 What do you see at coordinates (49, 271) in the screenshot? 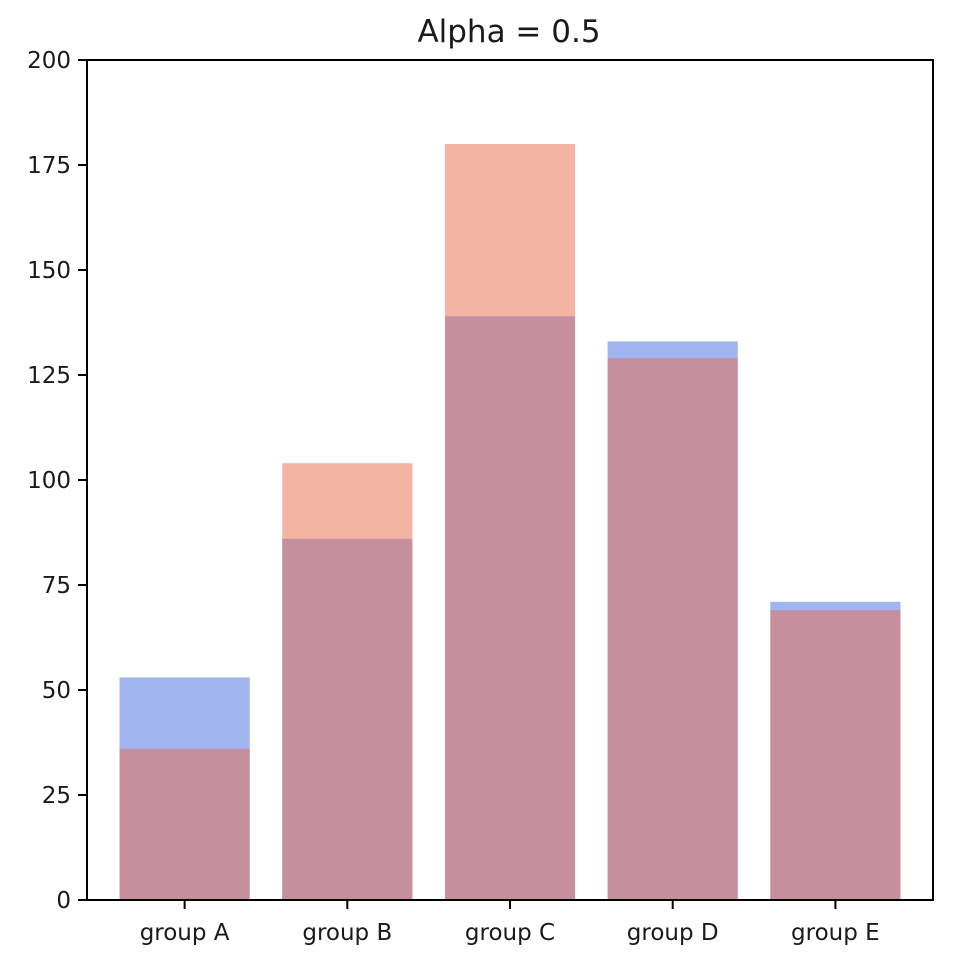
I see `y-tick-label: 150` at bounding box center [49, 271].